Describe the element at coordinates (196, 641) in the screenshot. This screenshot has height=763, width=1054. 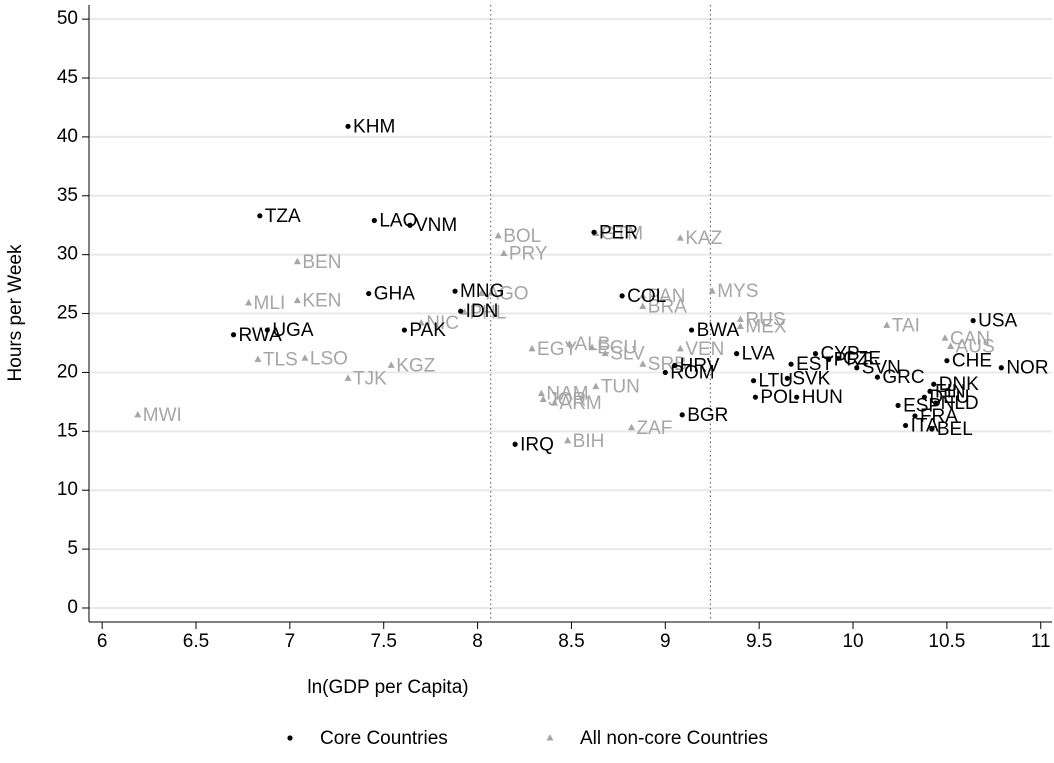
I see `x-tick-label: 6.5` at that location.